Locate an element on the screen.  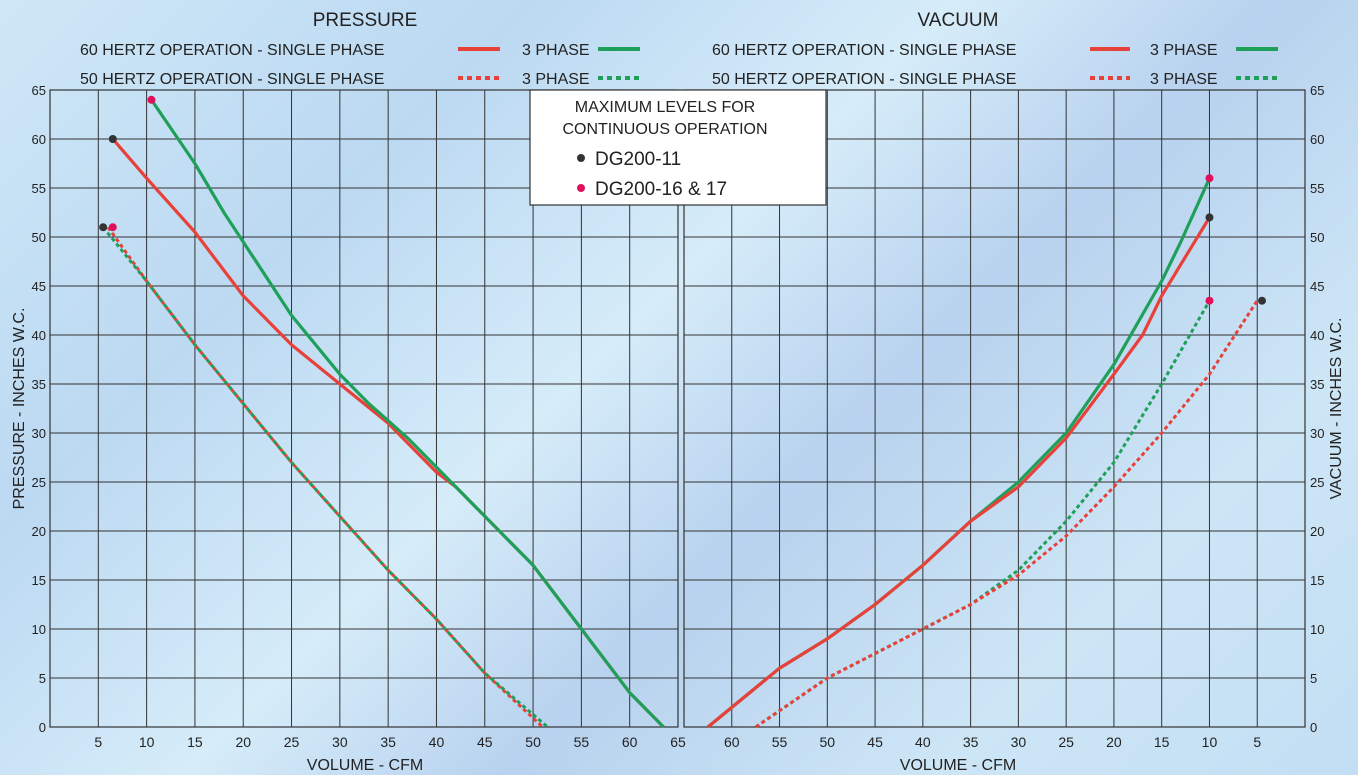
callout-title-line2: CONTINUOUS OPERATION is located at coordinates (664, 129).